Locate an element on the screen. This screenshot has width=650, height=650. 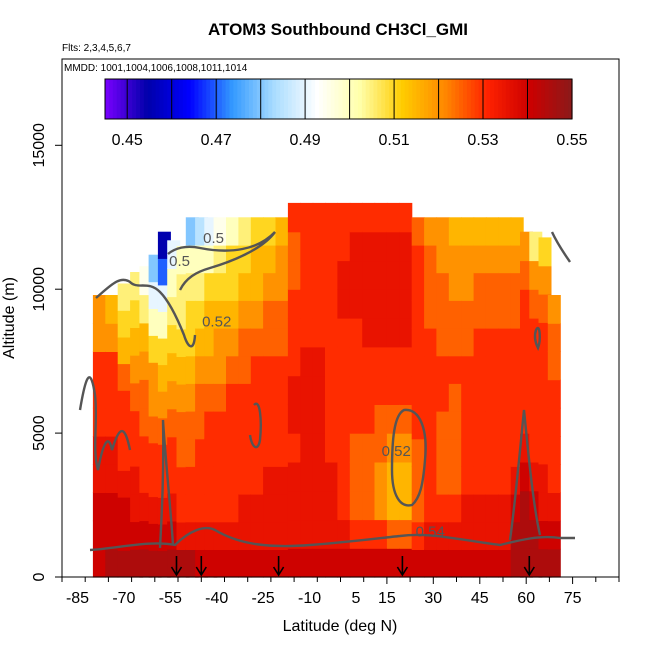
colorbar: 0.45 0.47 0.49 0.51 0.53 0.55 is located at coordinates (346, 113).